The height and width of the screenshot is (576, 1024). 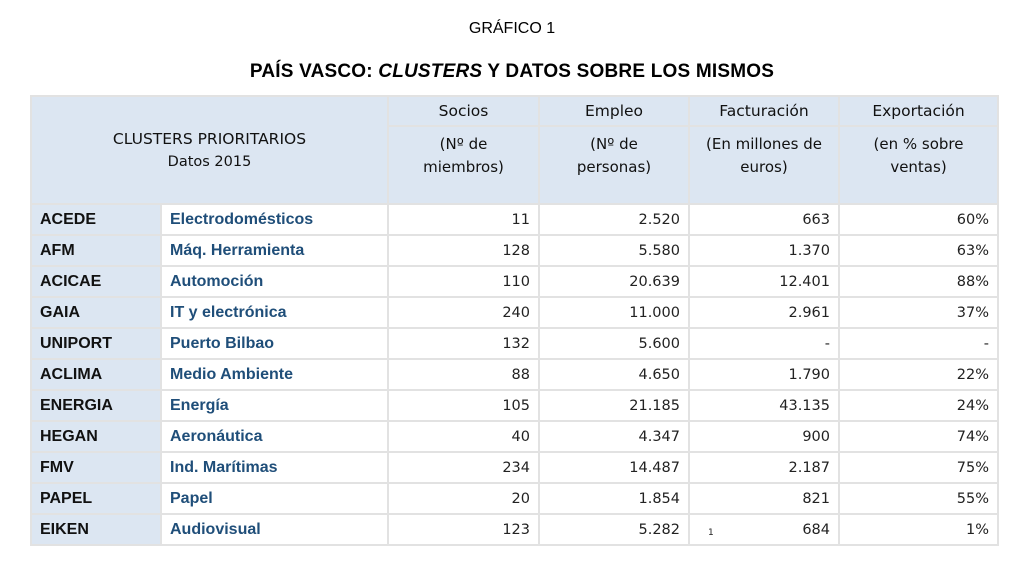 I want to click on socios-cell: 123, so click(x=463, y=529).